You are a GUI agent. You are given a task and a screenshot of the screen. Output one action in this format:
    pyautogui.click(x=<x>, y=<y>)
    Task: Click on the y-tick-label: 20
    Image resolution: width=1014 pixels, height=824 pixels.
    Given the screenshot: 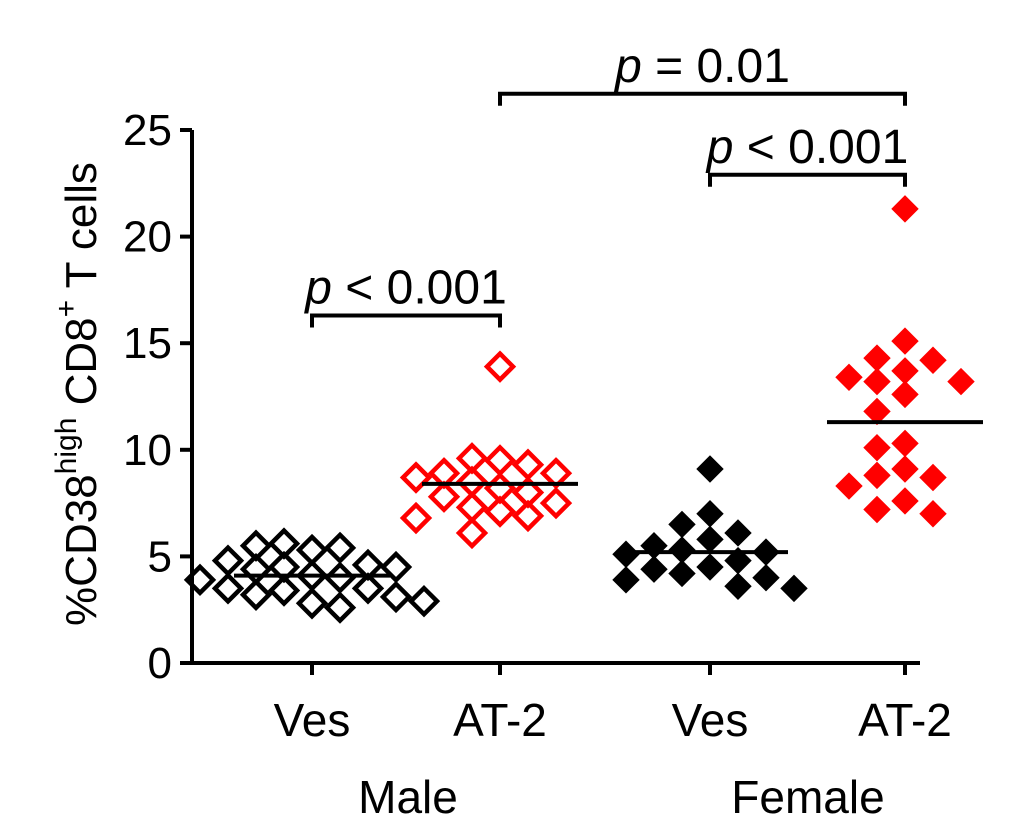 What is the action you would take?
    pyautogui.click(x=147, y=237)
    